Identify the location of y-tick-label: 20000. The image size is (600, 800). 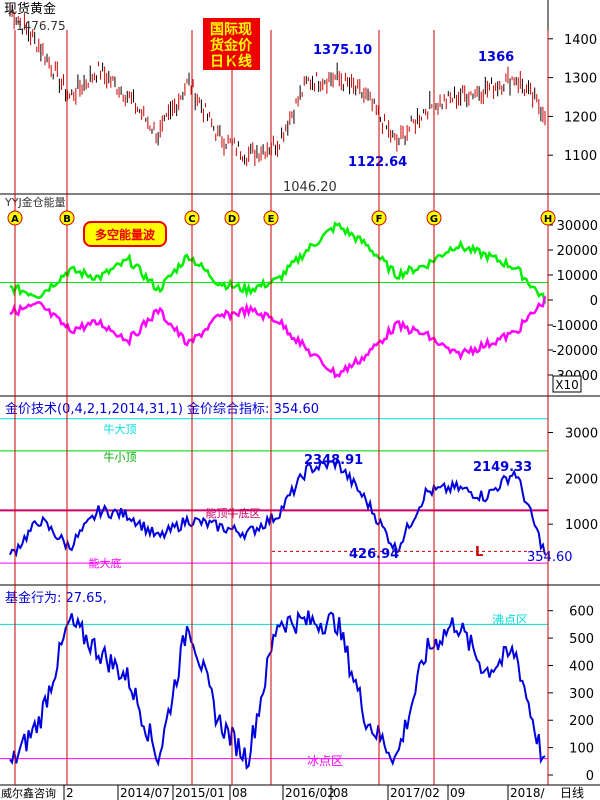
(577, 251).